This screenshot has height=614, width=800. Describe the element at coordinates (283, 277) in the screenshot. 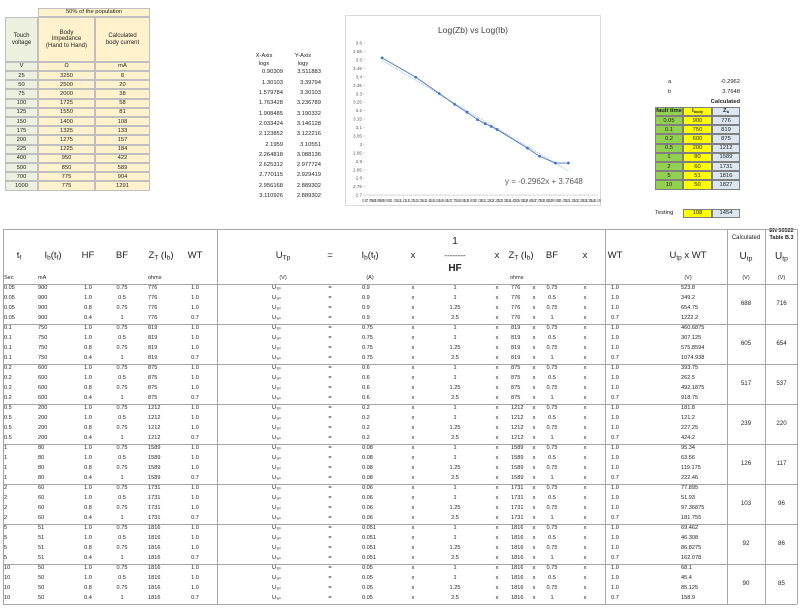

I see `unit: (V)` at that location.